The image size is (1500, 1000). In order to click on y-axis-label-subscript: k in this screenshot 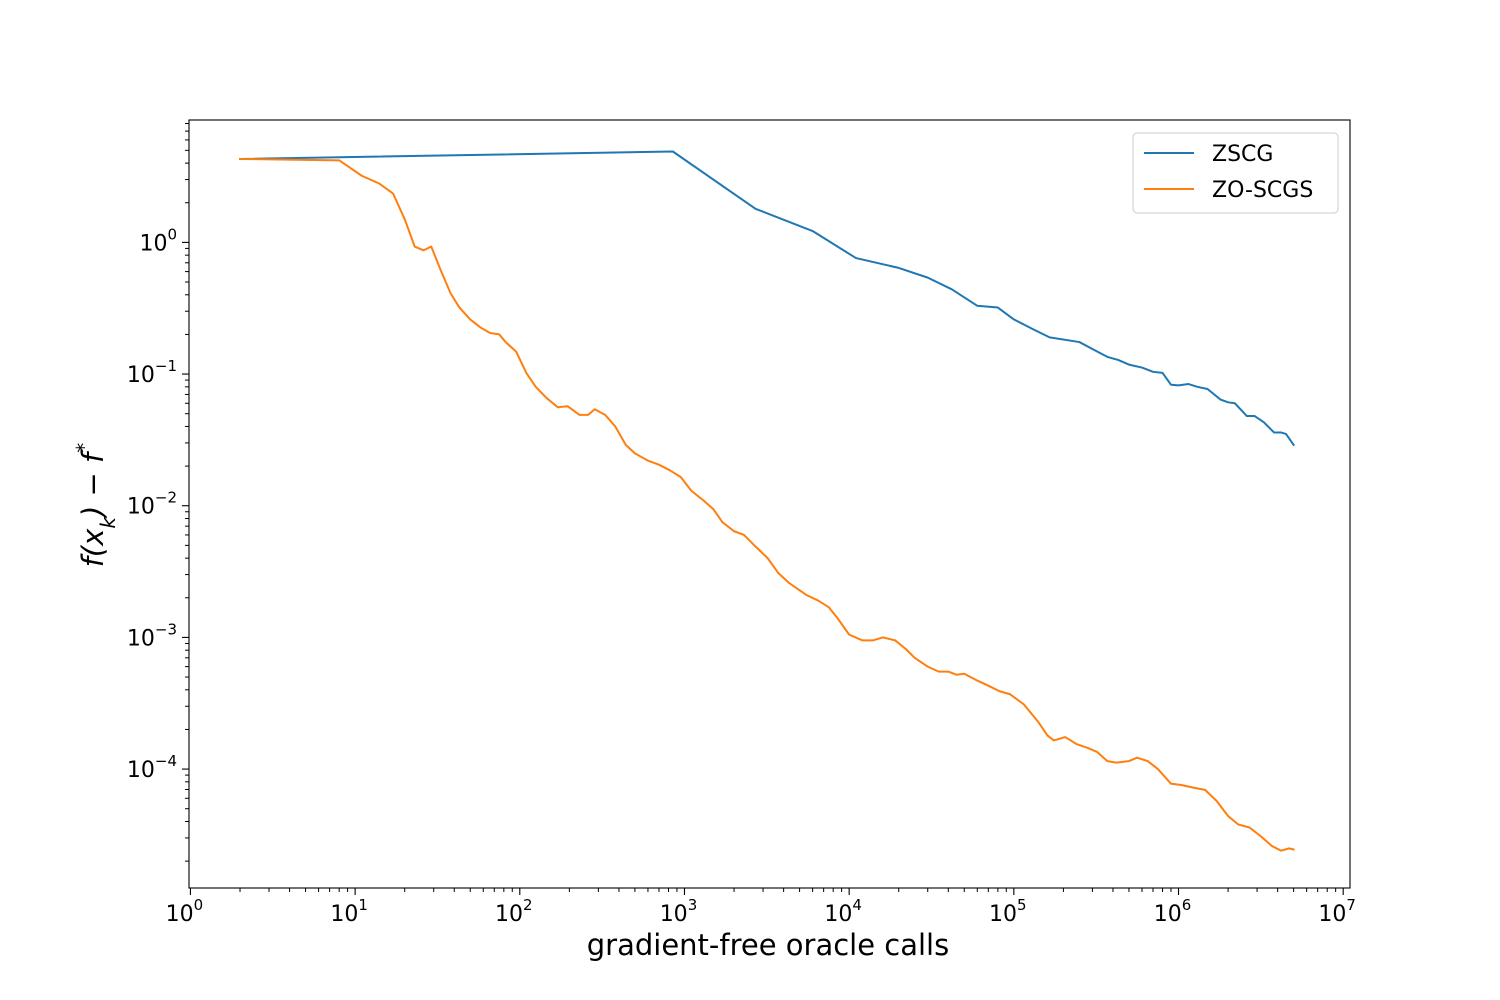, I will do `click(108, 522)`.